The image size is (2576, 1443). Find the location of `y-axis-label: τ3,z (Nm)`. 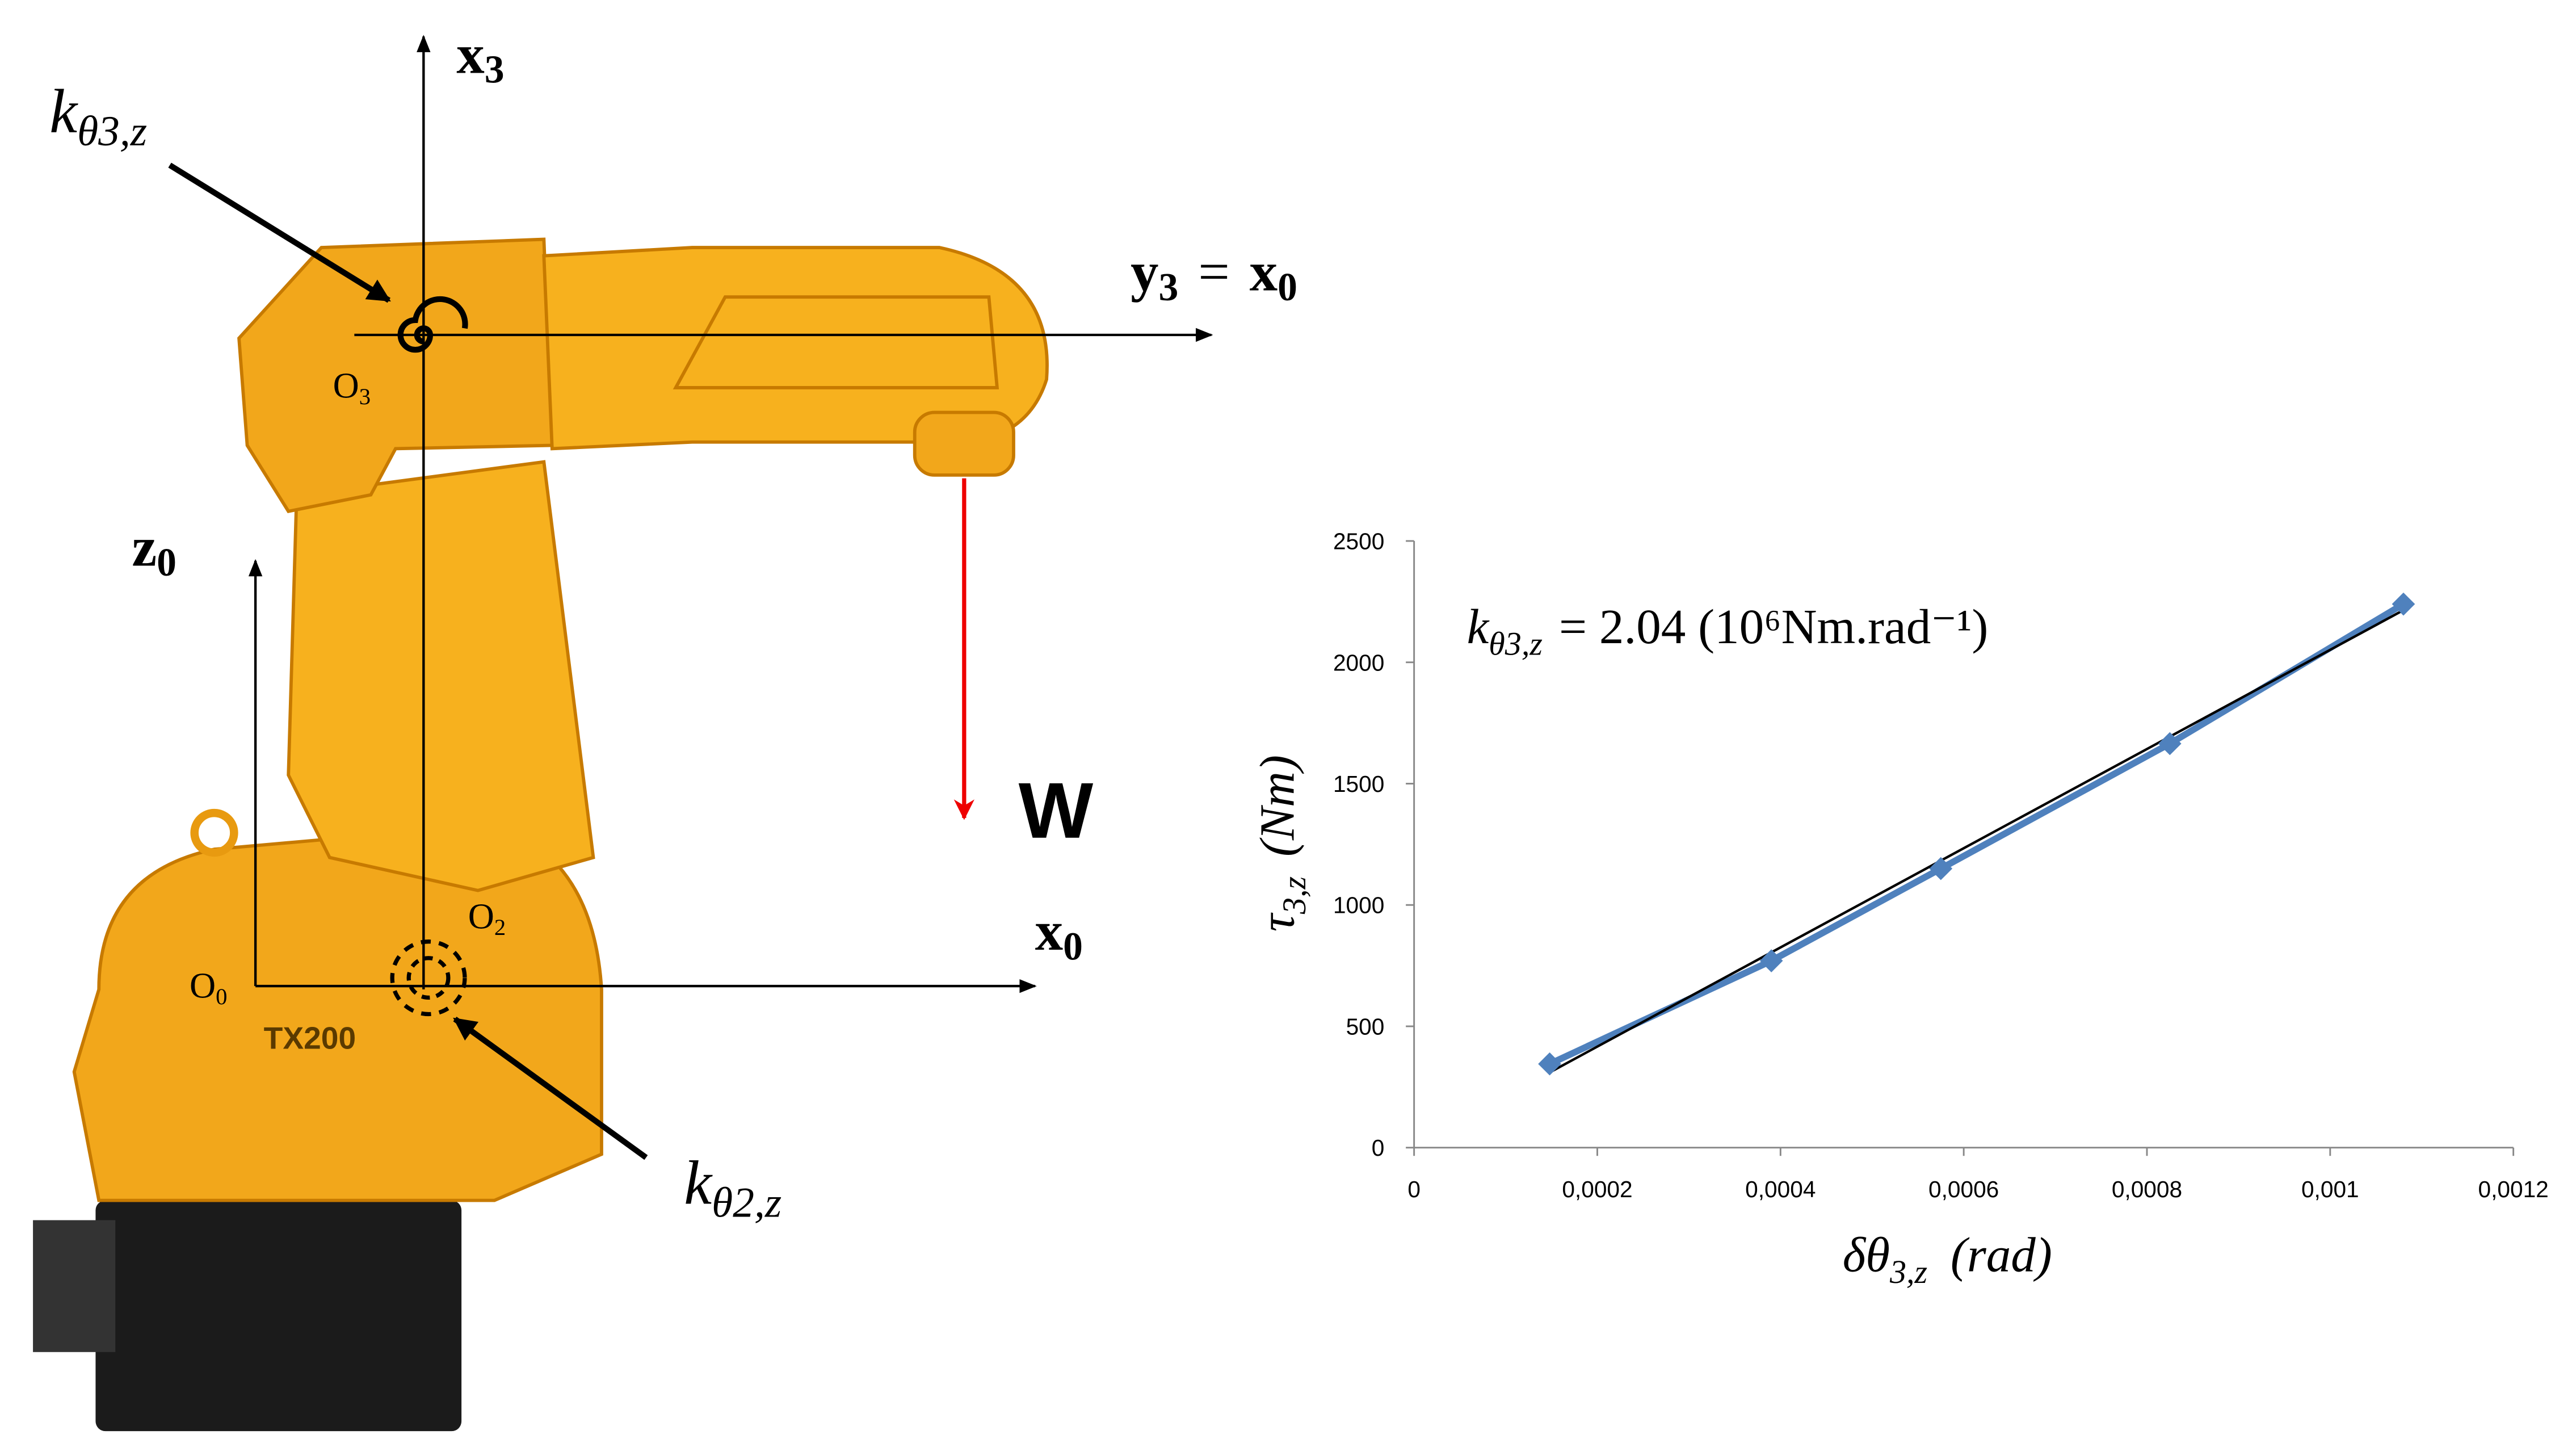

y-axis-label: τ3,z (Nm) is located at coordinates (1281, 843).